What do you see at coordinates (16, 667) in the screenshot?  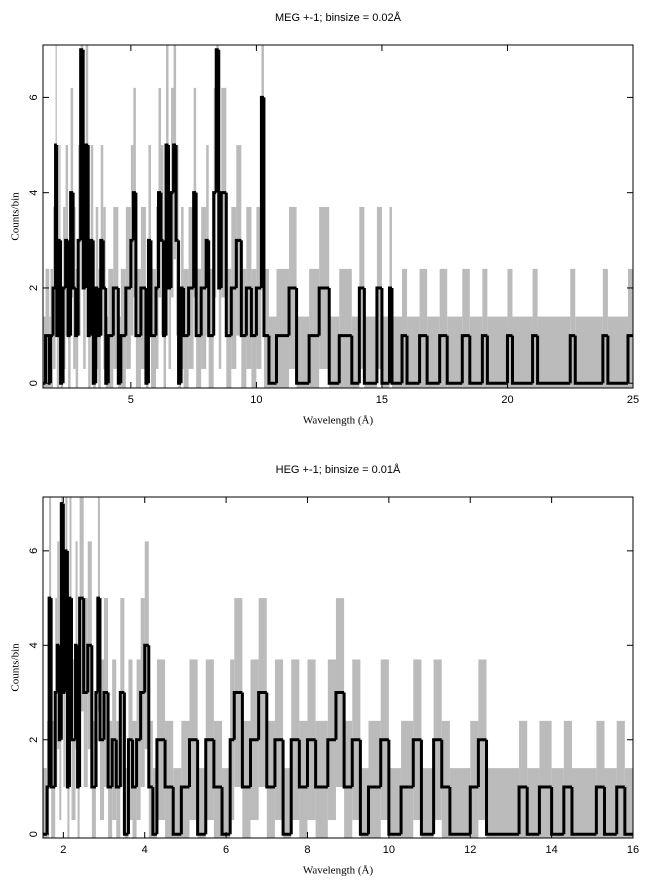 I see `y-axis-label: Counts/bin` at bounding box center [16, 667].